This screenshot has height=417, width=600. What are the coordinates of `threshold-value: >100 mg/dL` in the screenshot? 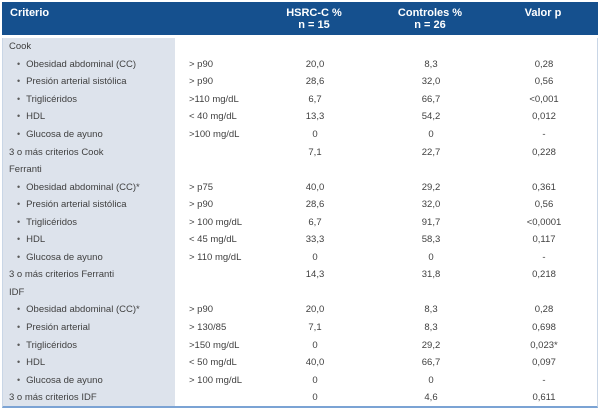 It's located at (214, 134).